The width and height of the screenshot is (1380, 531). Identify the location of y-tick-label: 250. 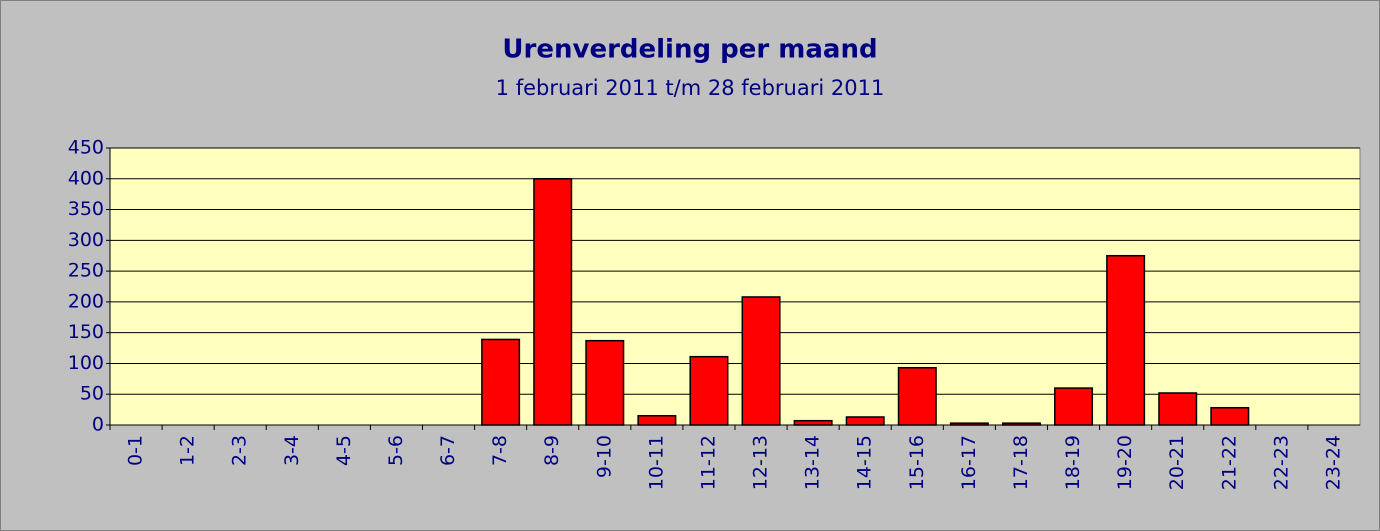
(86, 271).